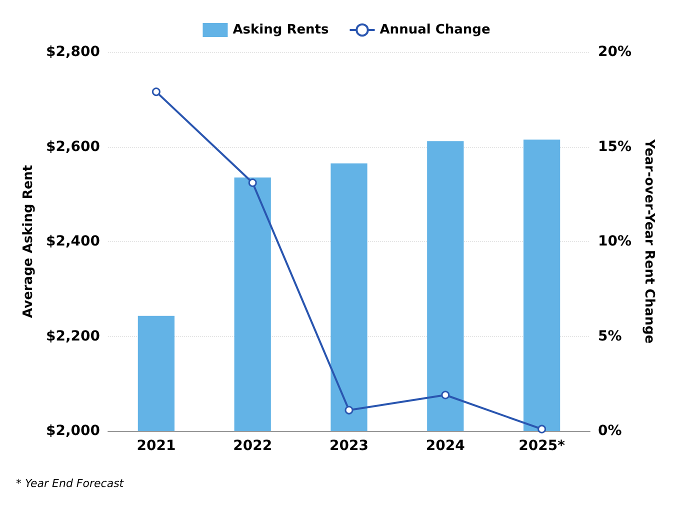  What do you see at coordinates (615, 242) in the screenshot?
I see `y2-tick-label: 10%` at bounding box center [615, 242].